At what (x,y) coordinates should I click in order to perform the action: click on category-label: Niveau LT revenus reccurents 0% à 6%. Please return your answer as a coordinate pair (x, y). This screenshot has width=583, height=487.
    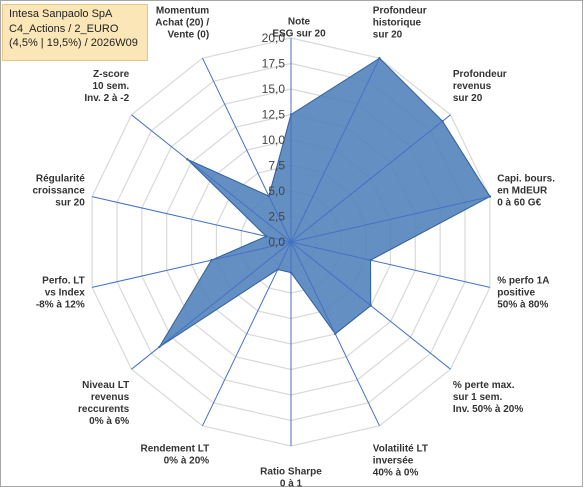
    Looking at the image, I should click on (104, 403).